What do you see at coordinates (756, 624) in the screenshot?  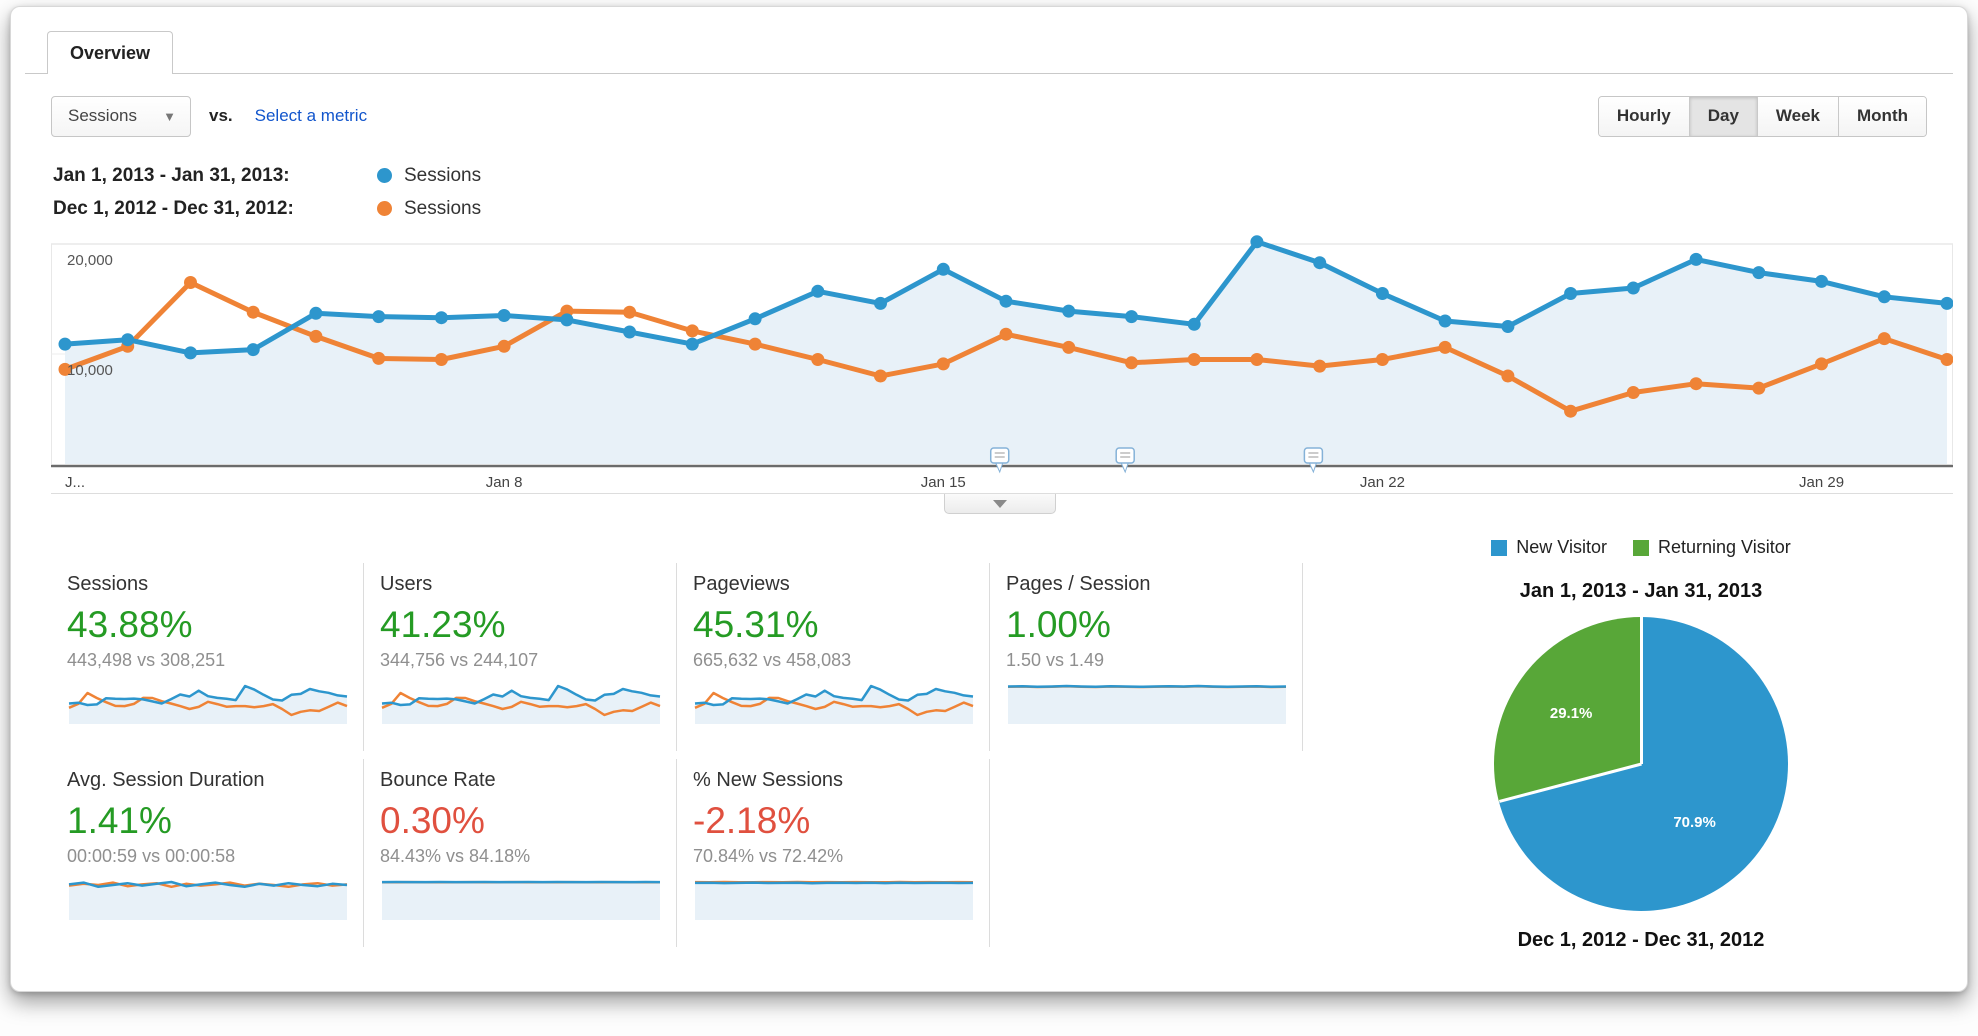 I see `card-delta-value: 45.31%` at bounding box center [756, 624].